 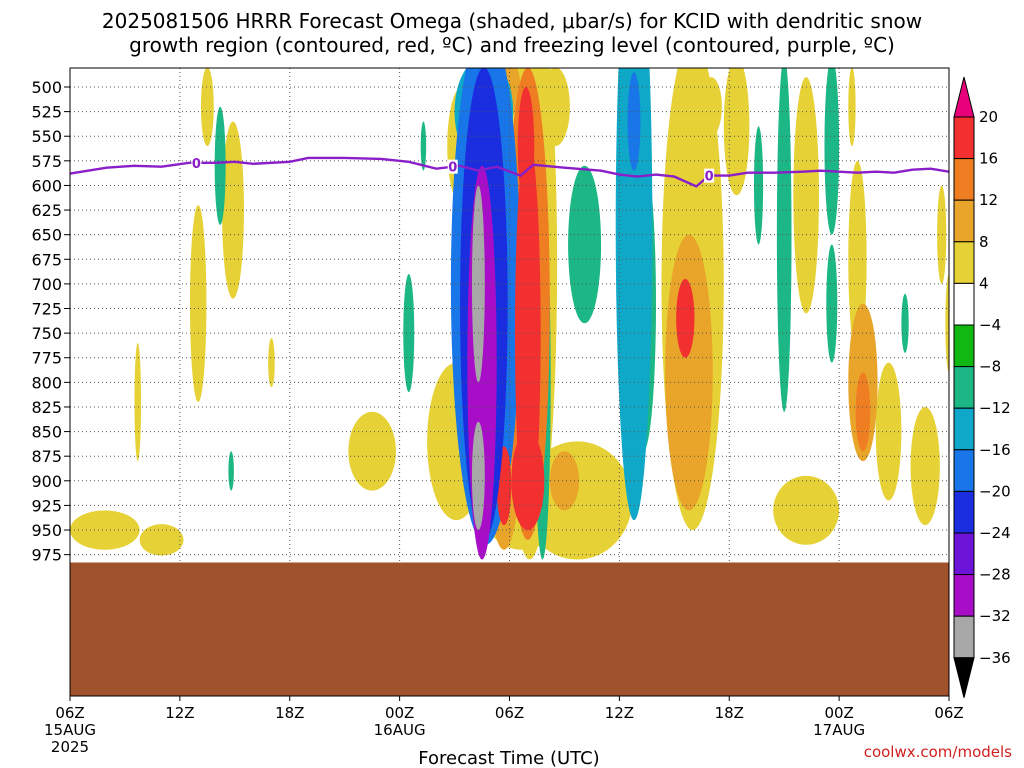 I want to click on y-tick-label-650: 650, so click(x=46, y=235).